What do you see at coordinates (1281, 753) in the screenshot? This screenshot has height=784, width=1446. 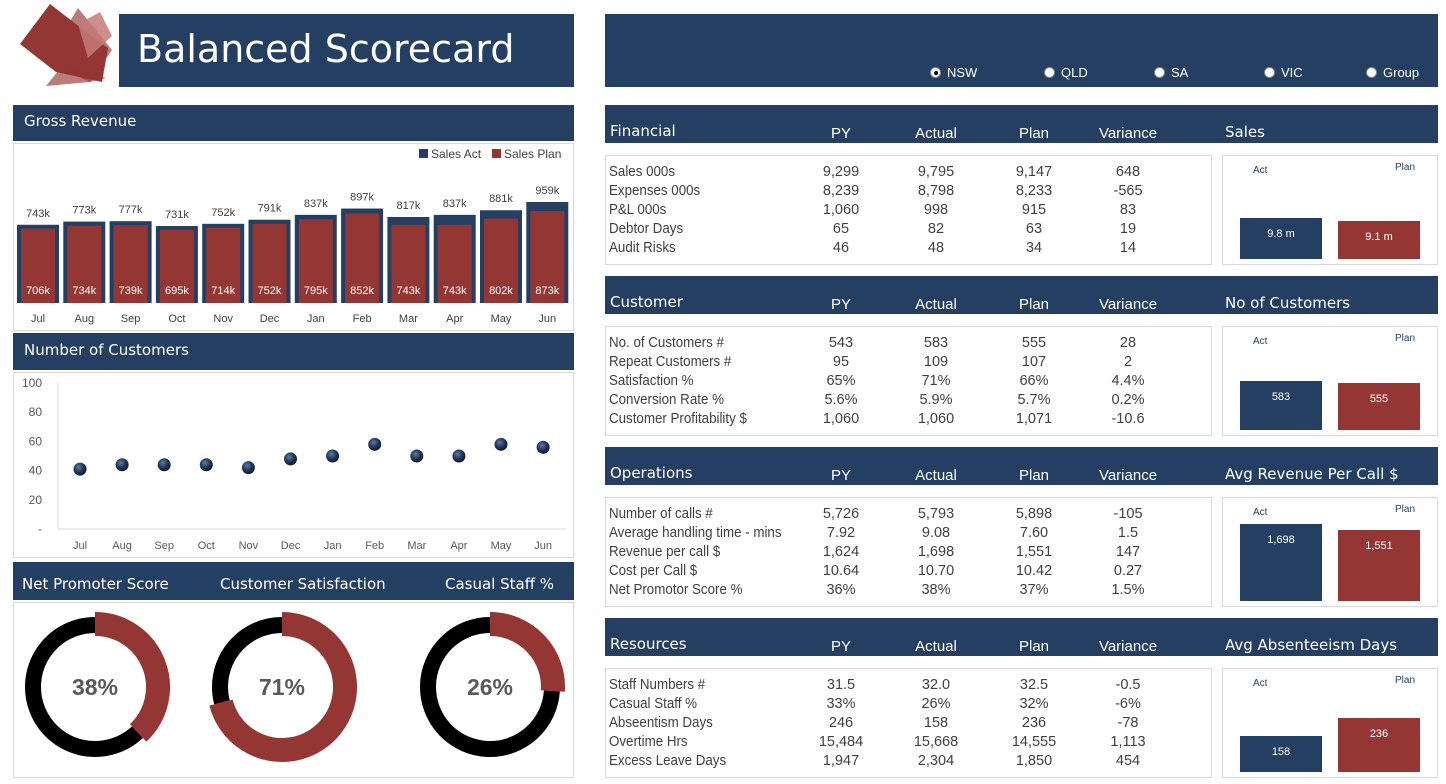 I see `mini-bar-act: 158` at bounding box center [1281, 753].